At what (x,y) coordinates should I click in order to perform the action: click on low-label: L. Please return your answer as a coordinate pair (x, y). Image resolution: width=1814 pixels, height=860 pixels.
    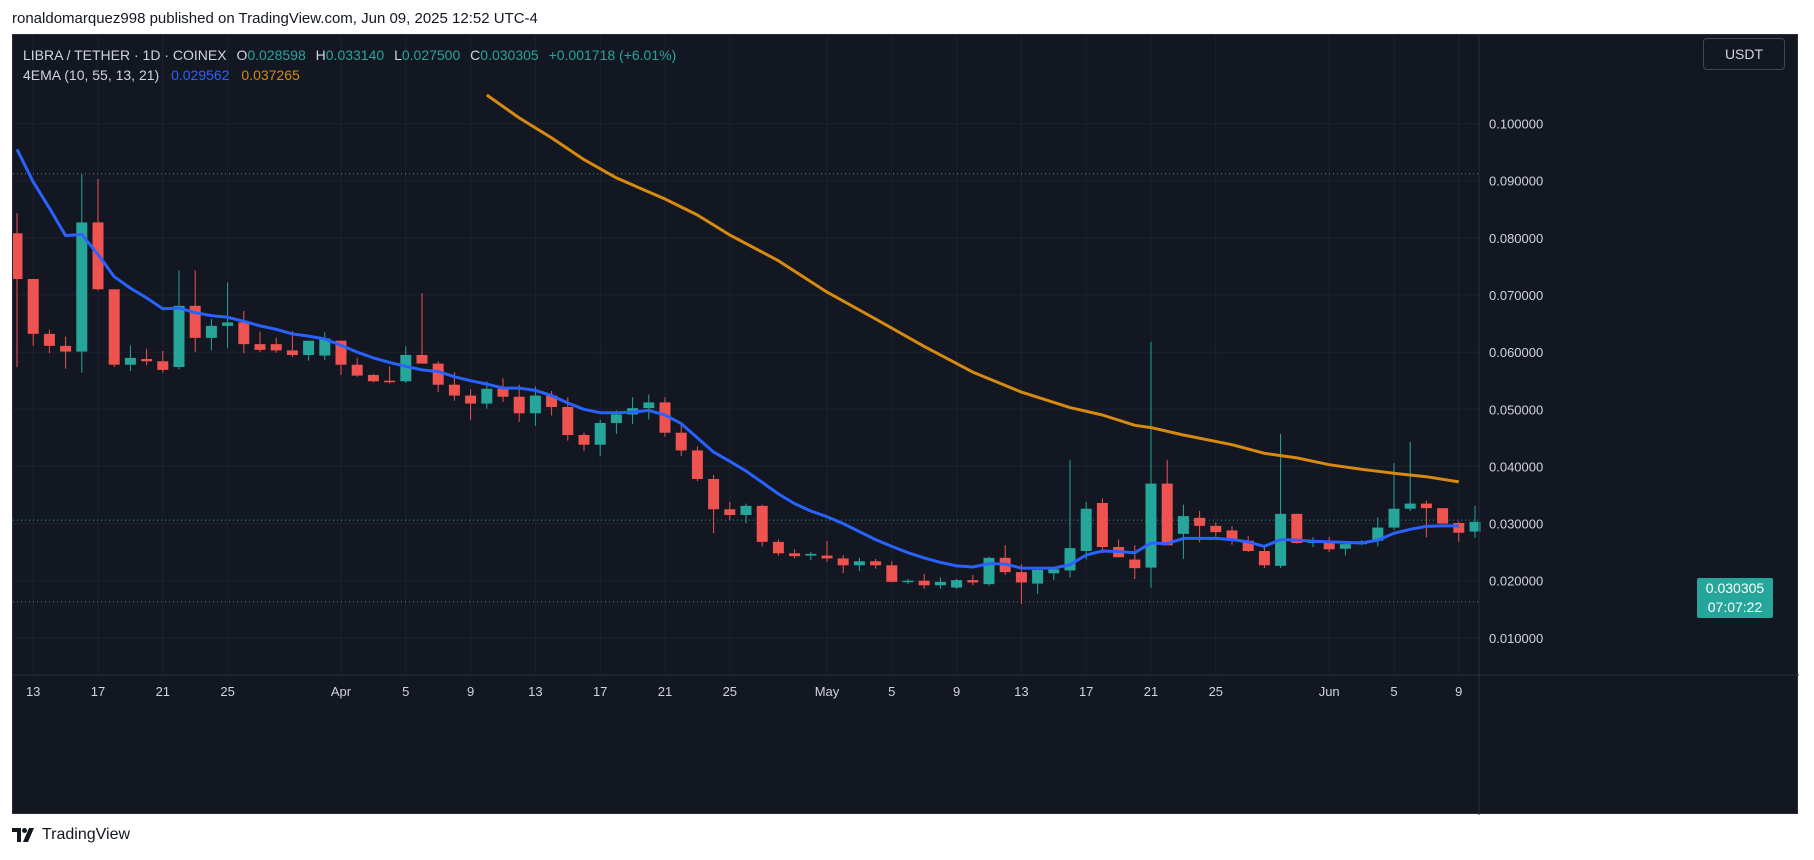
    Looking at the image, I should click on (398, 55).